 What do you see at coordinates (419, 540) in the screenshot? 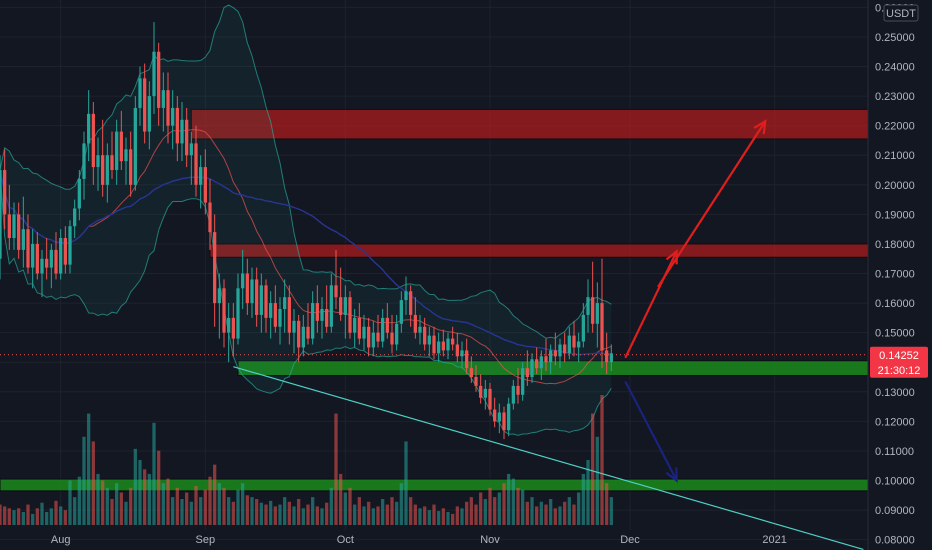
I see `time-axis: Aug Sep Oct Nov Dec 2021` at bounding box center [419, 540].